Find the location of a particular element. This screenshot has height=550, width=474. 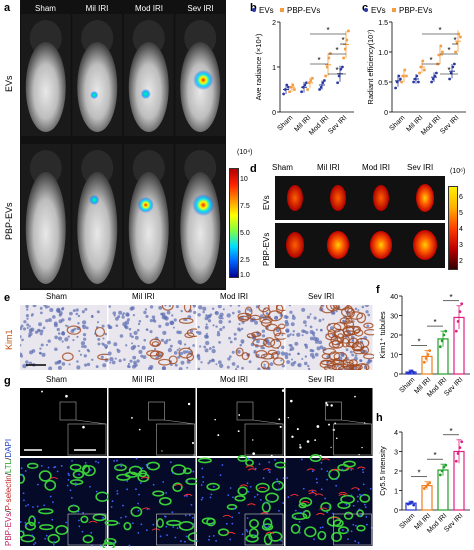

col-header: Mod IRI is located at coordinates (234, 379).